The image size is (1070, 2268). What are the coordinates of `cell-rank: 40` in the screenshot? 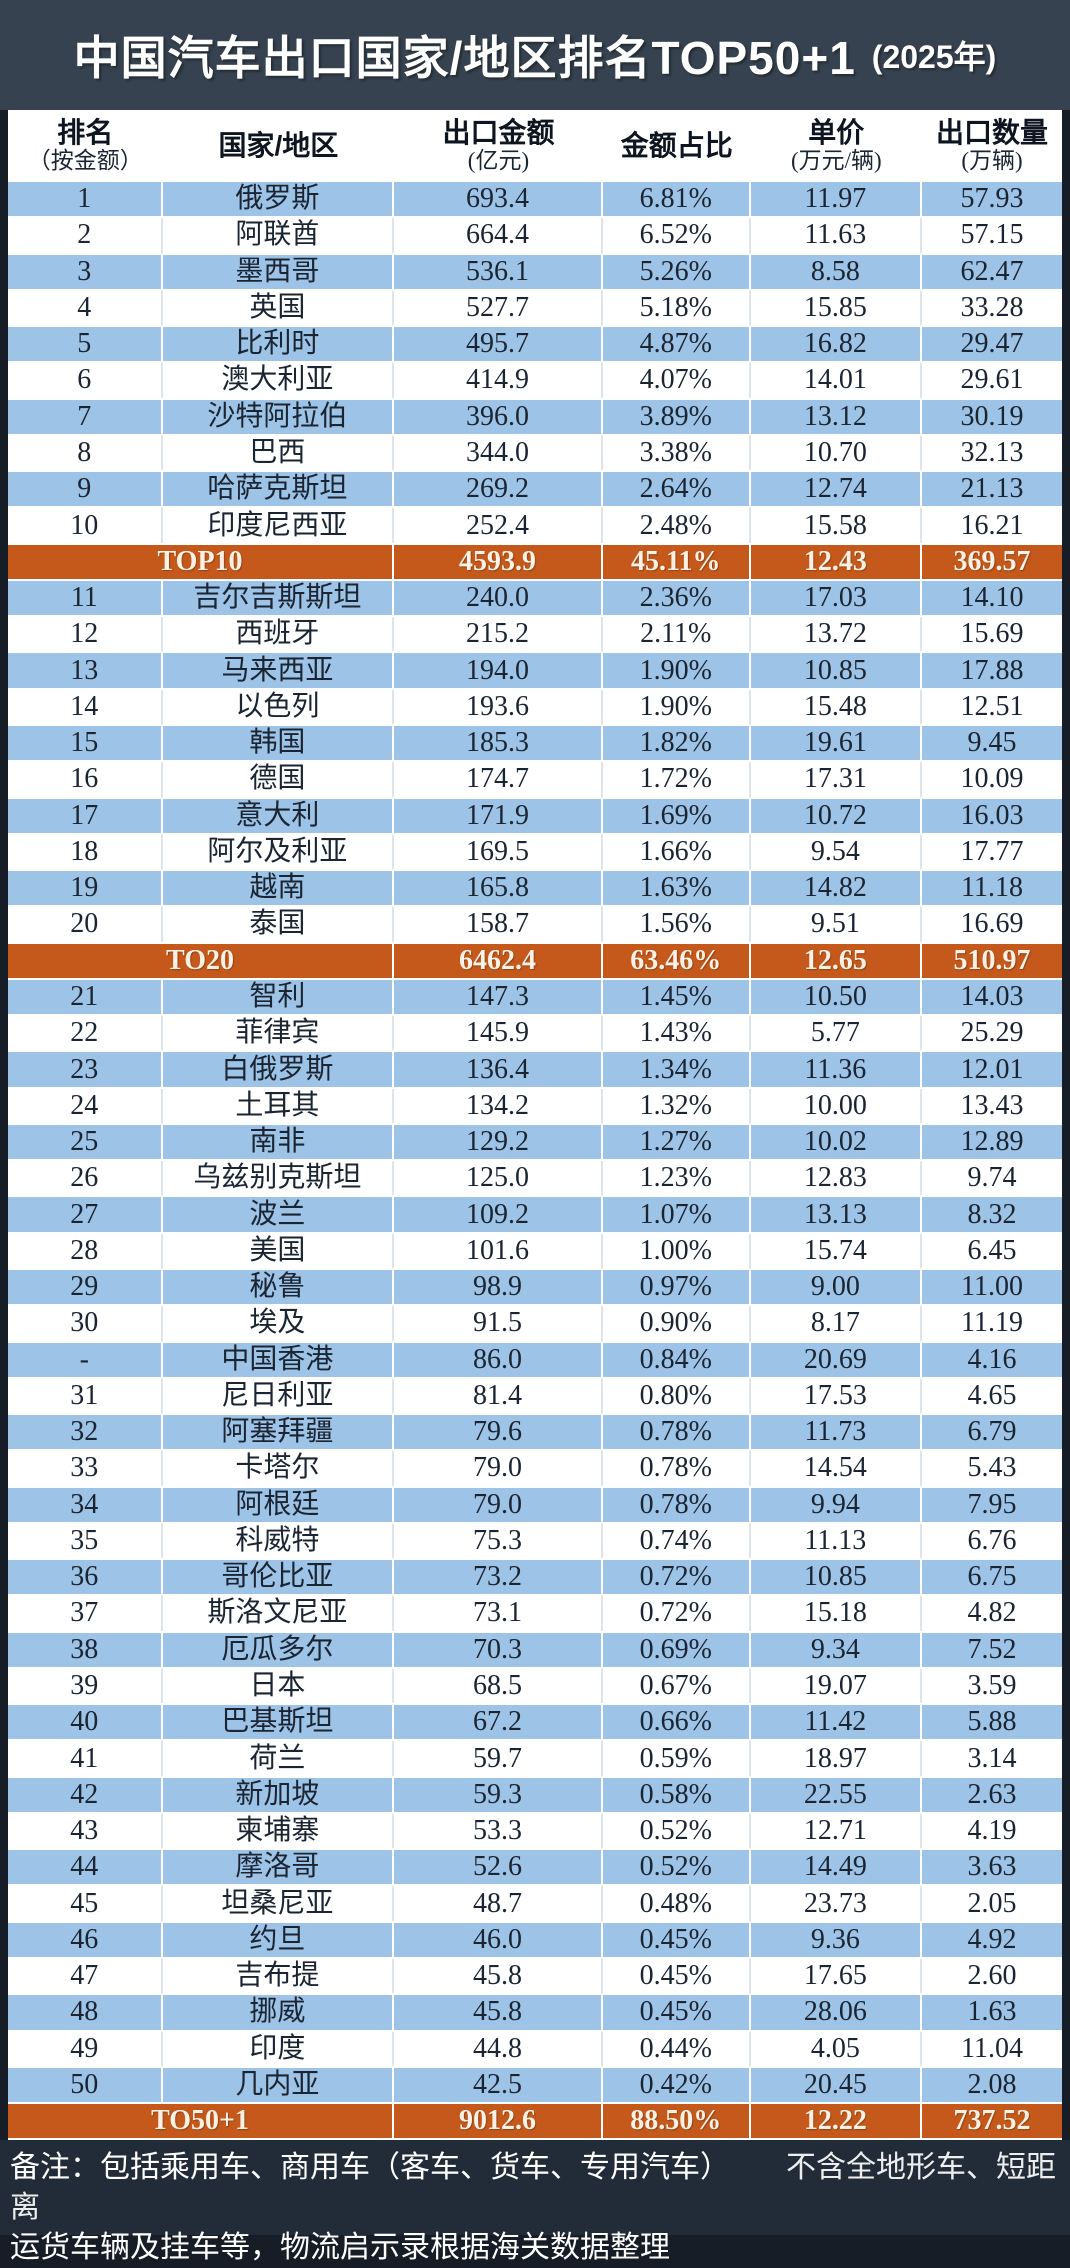 It's located at (85, 1722).